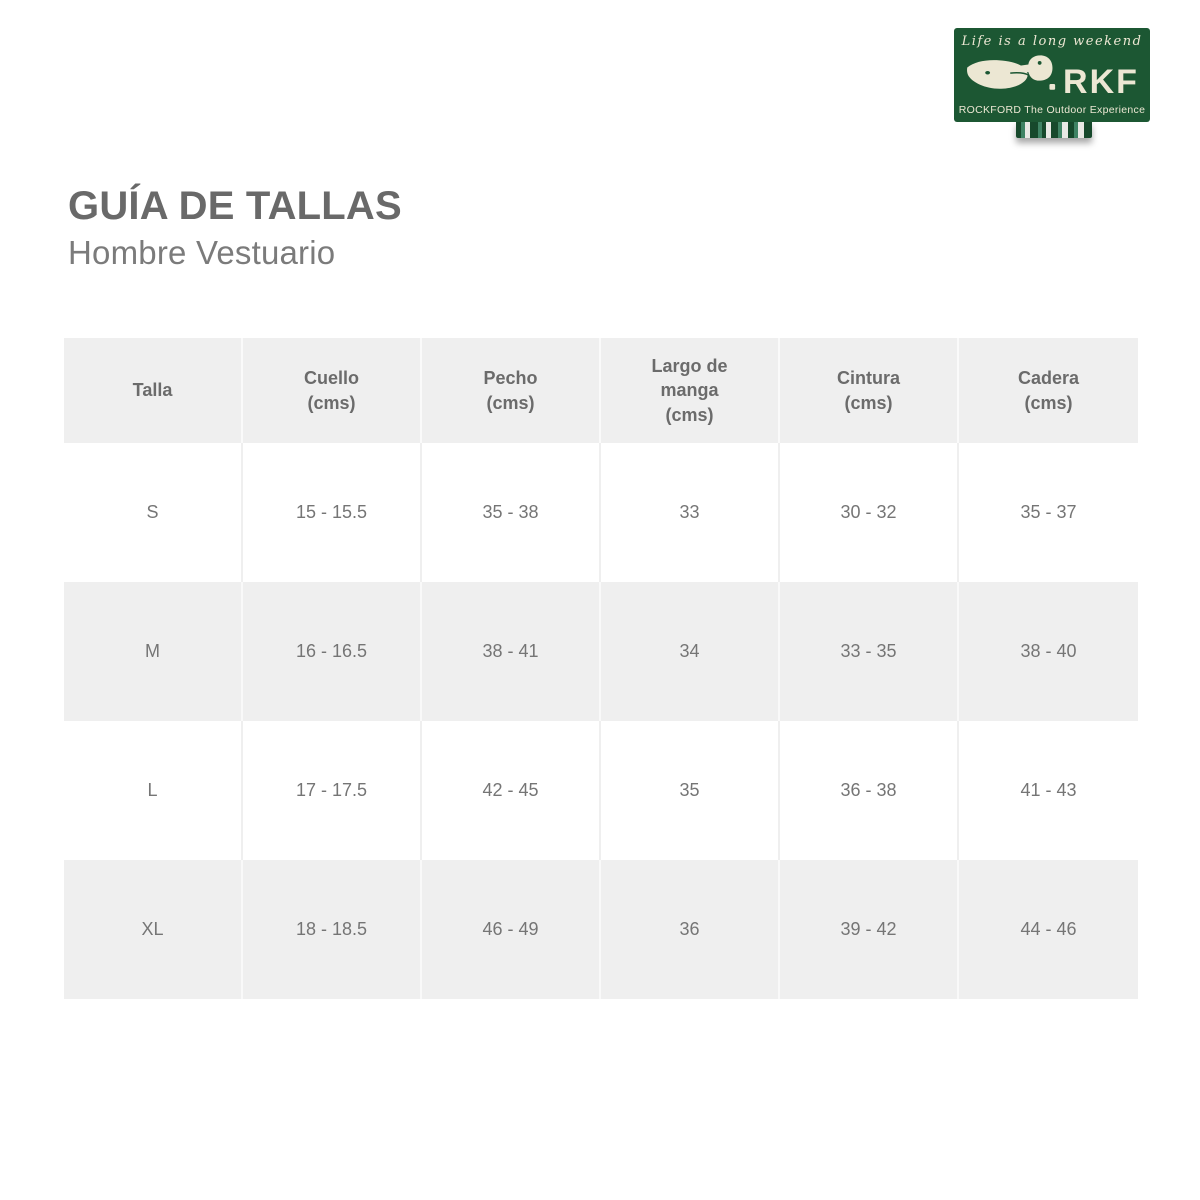  I want to click on cell-s-pecho: 35 - 38, so click(511, 512).